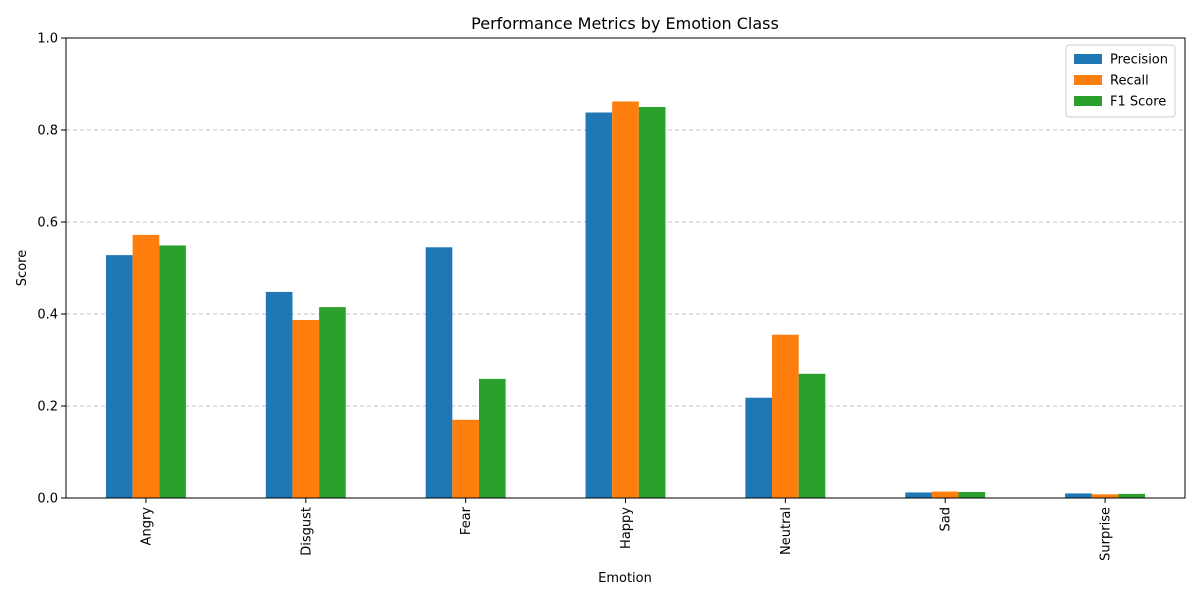  Describe the element at coordinates (1129, 81) in the screenshot. I see `legend-label: Recall` at that location.